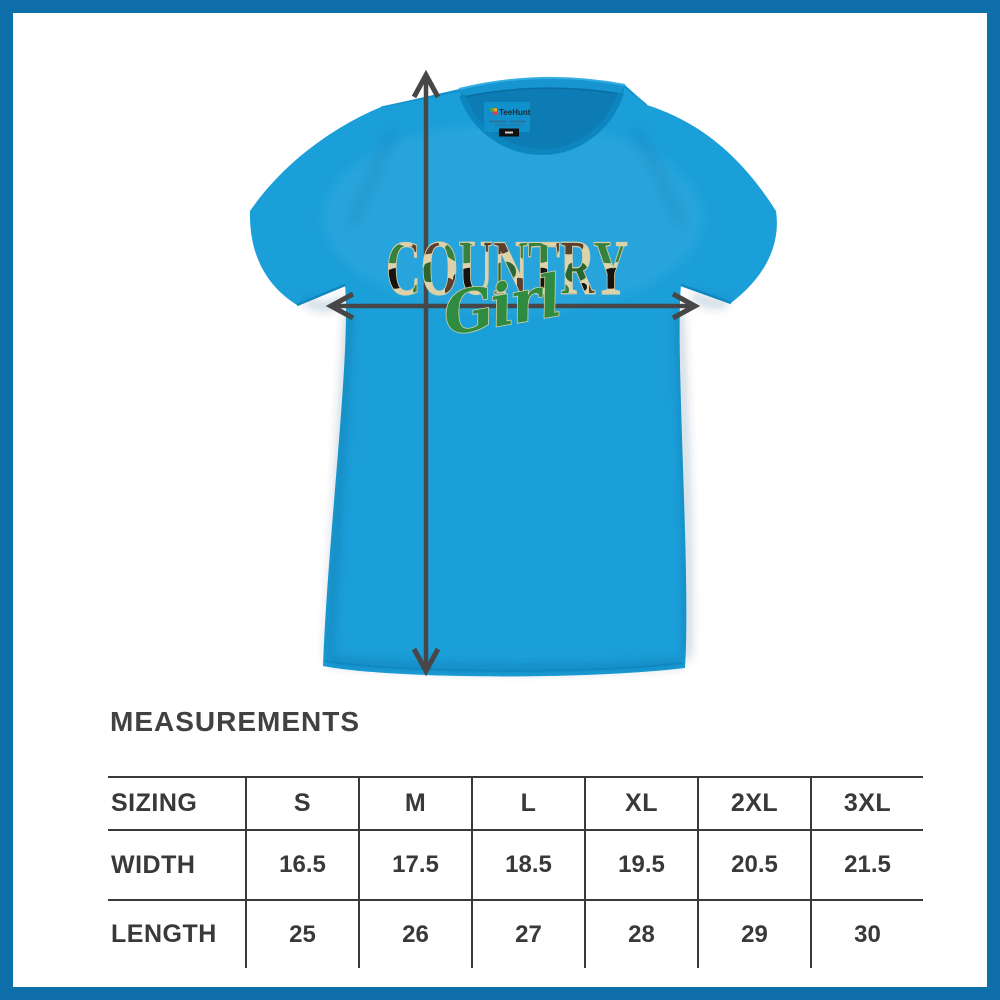  What do you see at coordinates (640, 934) in the screenshot?
I see `table-cell: 28` at bounding box center [640, 934].